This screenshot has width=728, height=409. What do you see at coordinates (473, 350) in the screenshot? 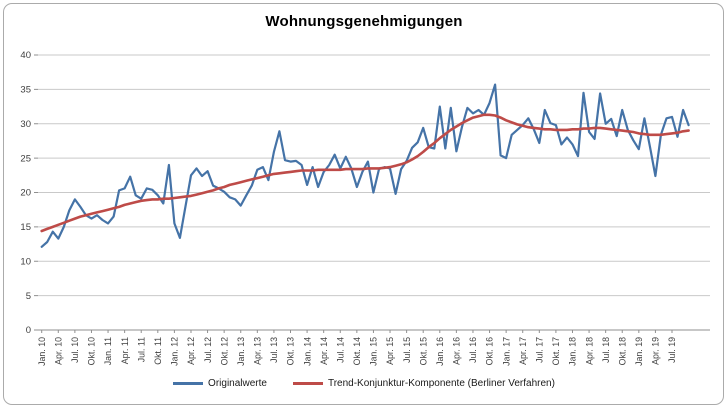
I see `x-tick-label: Jul. 16` at bounding box center [473, 350].